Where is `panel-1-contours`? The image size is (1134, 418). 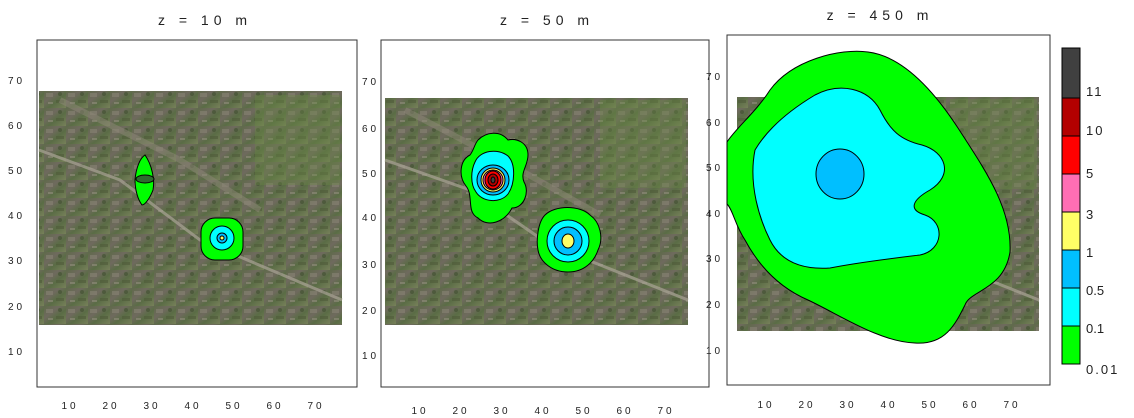
panel-1-contours is located at coordinates (189, 207).